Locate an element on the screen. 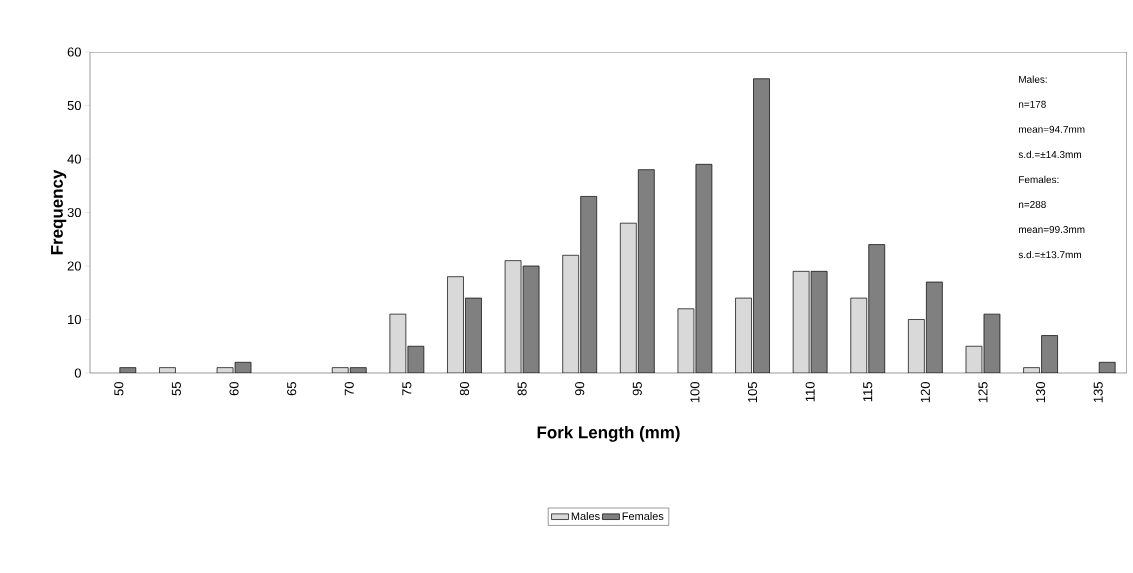 The image size is (1133, 573). y-tick-label: 10 is located at coordinates (74, 319).